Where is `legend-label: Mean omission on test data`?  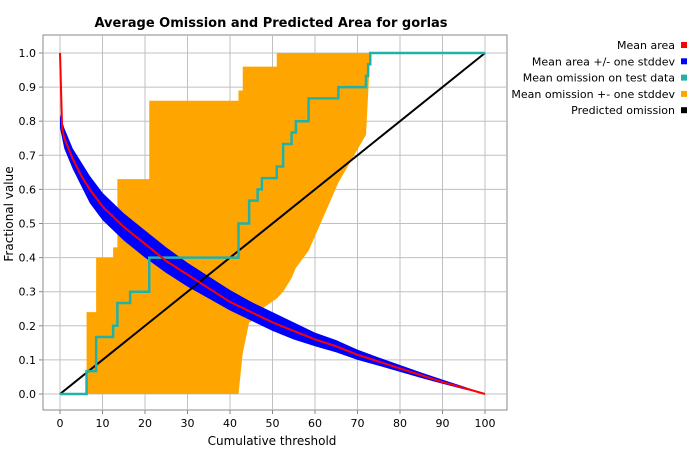
legend-label: Mean omission on test data is located at coordinates (599, 78).